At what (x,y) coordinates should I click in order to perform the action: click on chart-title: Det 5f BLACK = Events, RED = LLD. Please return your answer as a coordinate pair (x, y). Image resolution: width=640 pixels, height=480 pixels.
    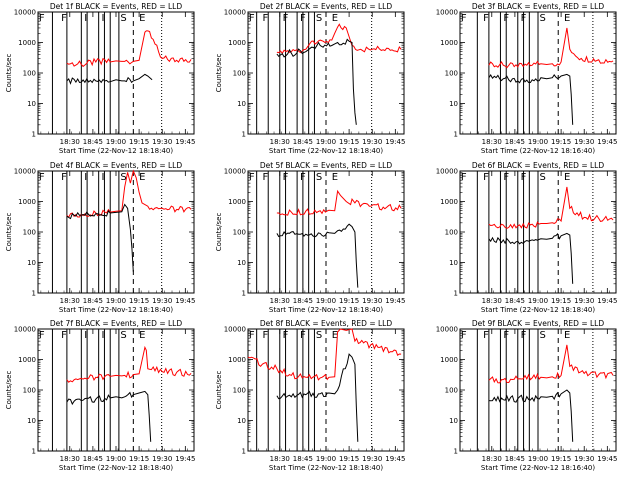
    Looking at the image, I should click on (326, 165).